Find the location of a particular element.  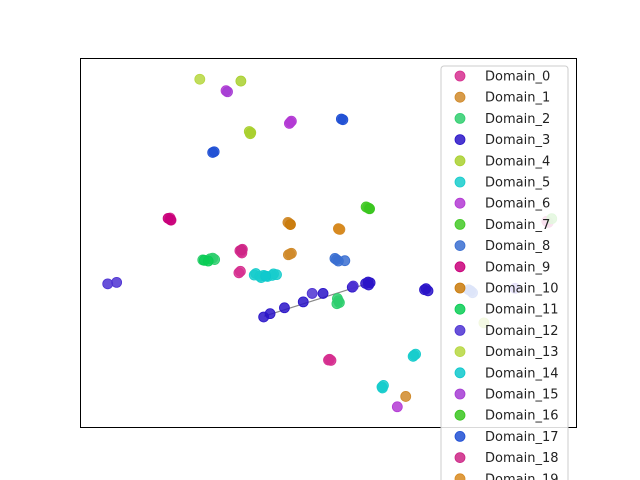

legend-label-domain-4: Domain_4 is located at coordinates (517, 161).